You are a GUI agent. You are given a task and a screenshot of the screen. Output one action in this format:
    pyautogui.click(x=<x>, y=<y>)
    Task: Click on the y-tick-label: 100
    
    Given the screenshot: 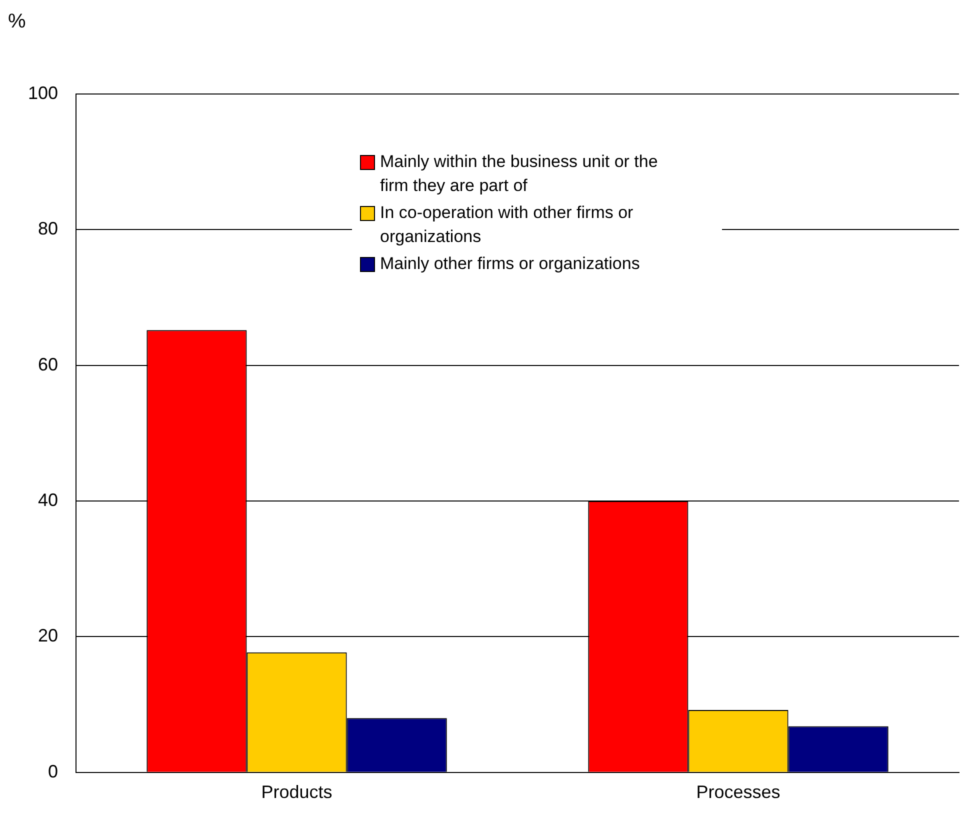 What is the action you would take?
    pyautogui.click(x=43, y=92)
    